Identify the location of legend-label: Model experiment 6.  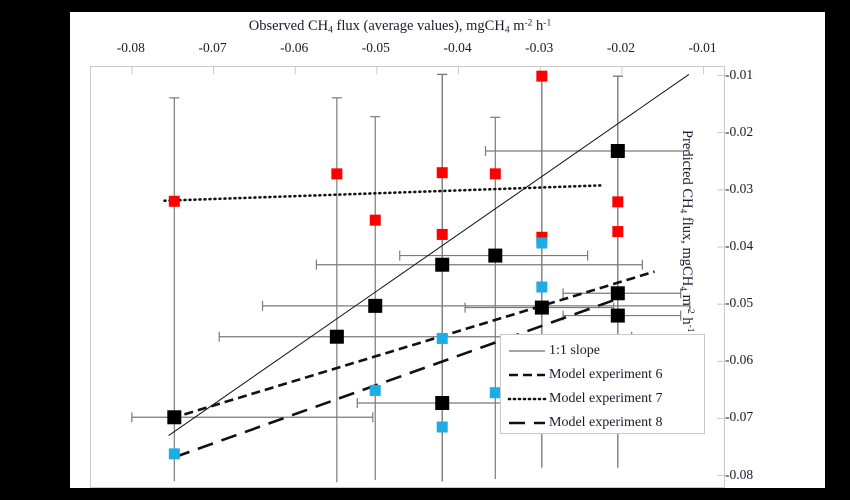
(606, 374).